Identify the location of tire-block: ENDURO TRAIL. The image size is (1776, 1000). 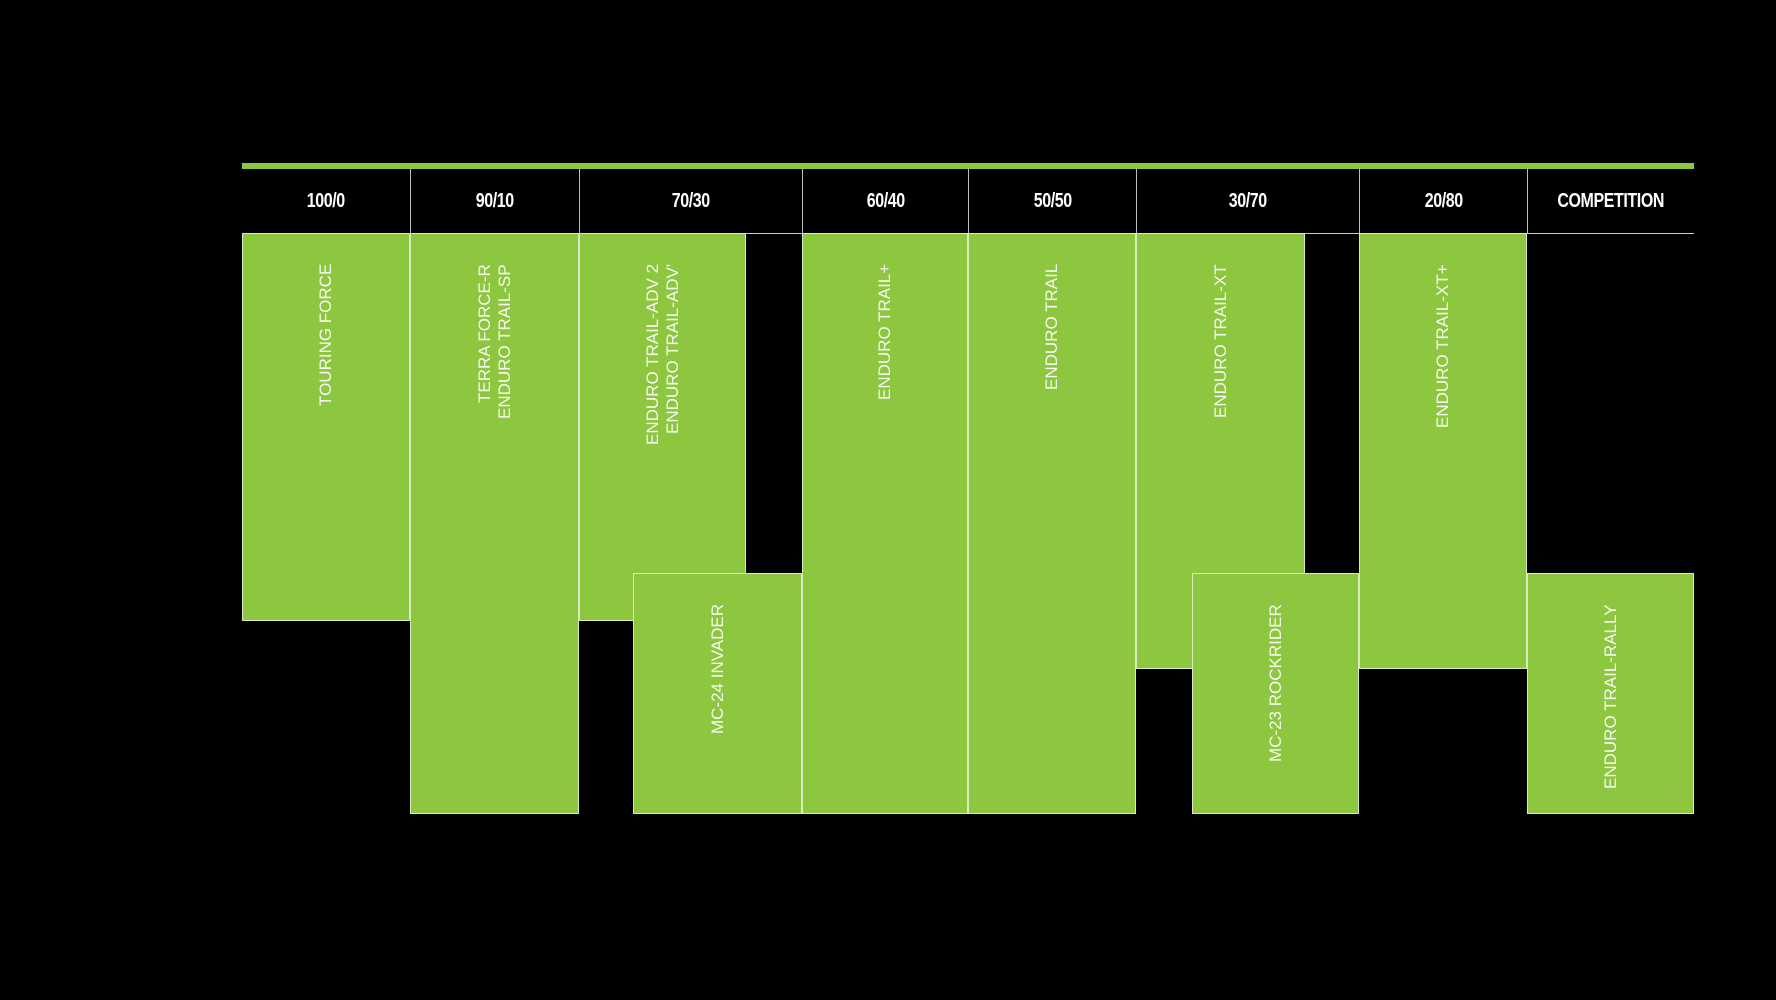
(1052, 523).